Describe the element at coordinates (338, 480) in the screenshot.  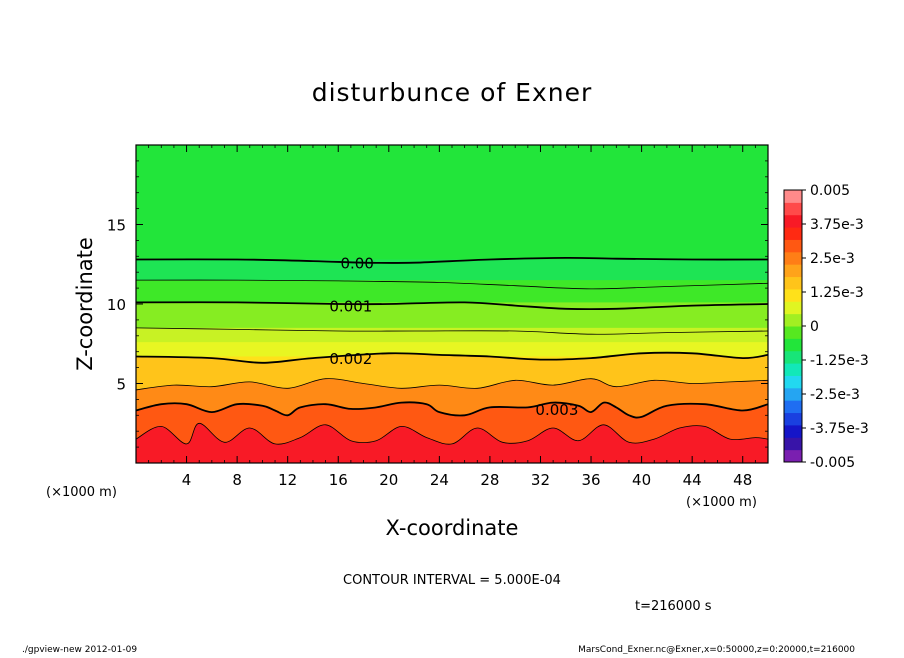
I see `x-tick-label: 16` at that location.